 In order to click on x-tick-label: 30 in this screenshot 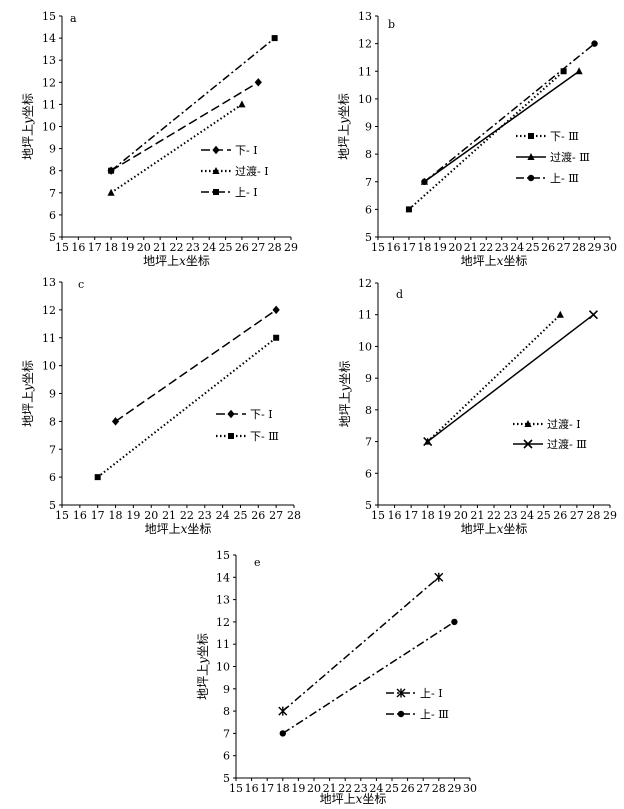, I will do `click(610, 247)`.